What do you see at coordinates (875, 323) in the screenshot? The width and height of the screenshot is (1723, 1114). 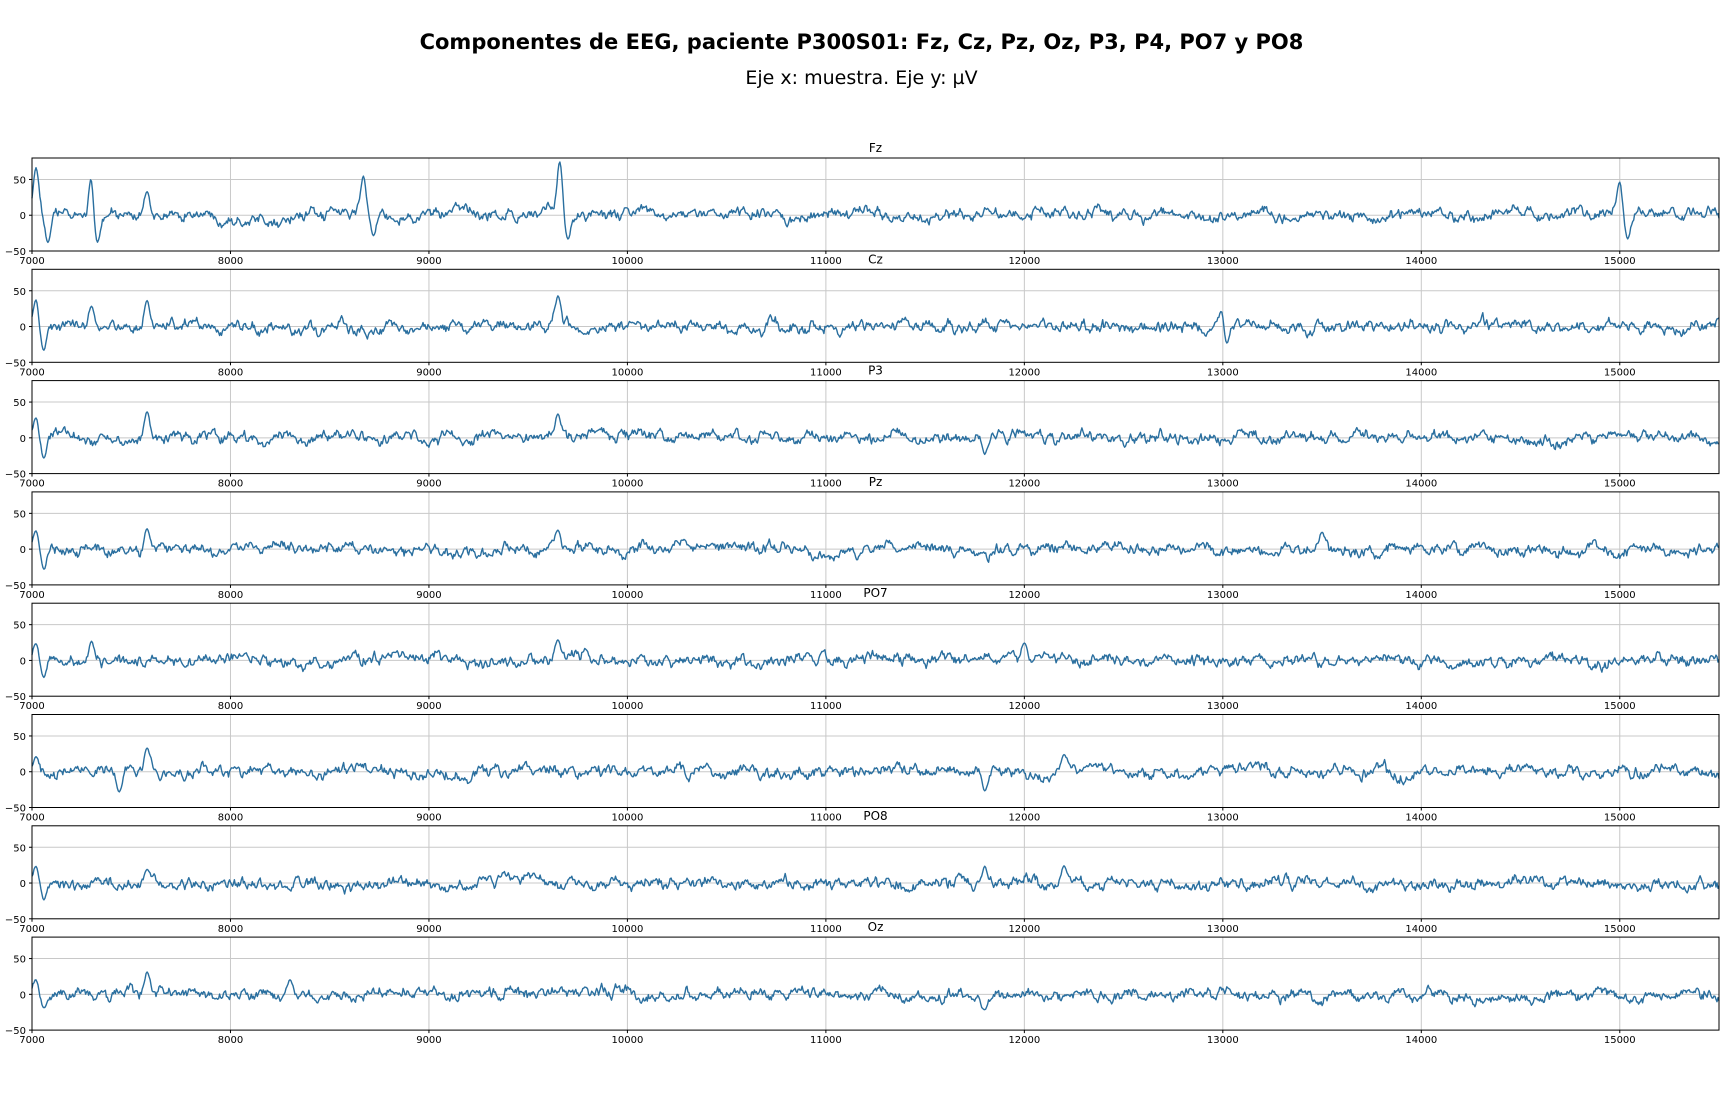 I see `series-line-cz` at bounding box center [875, 323].